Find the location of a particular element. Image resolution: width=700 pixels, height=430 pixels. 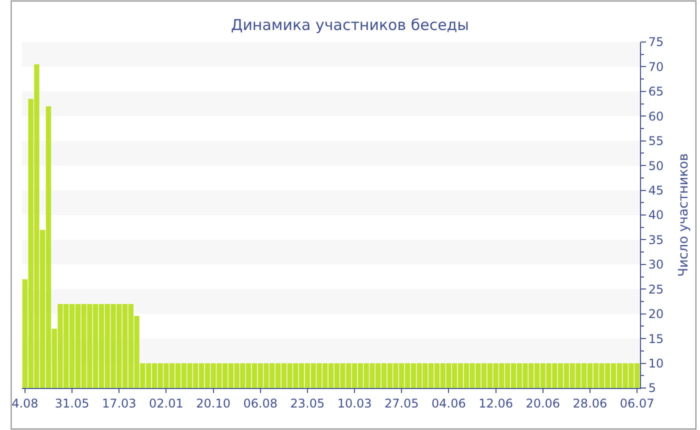

y-axis-title: Число участников is located at coordinates (684, 215).